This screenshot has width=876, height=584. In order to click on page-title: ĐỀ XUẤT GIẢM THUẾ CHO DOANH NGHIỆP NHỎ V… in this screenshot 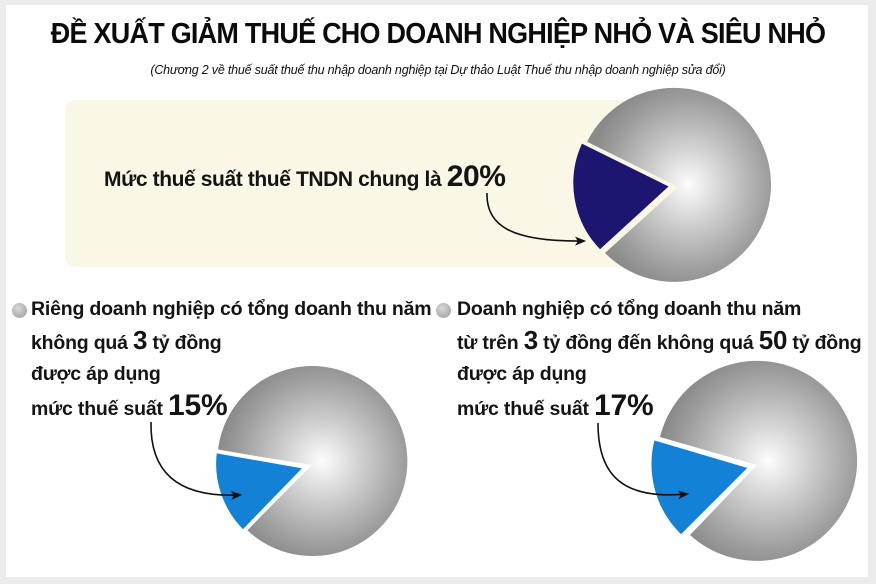, I will do `click(438, 34)`.